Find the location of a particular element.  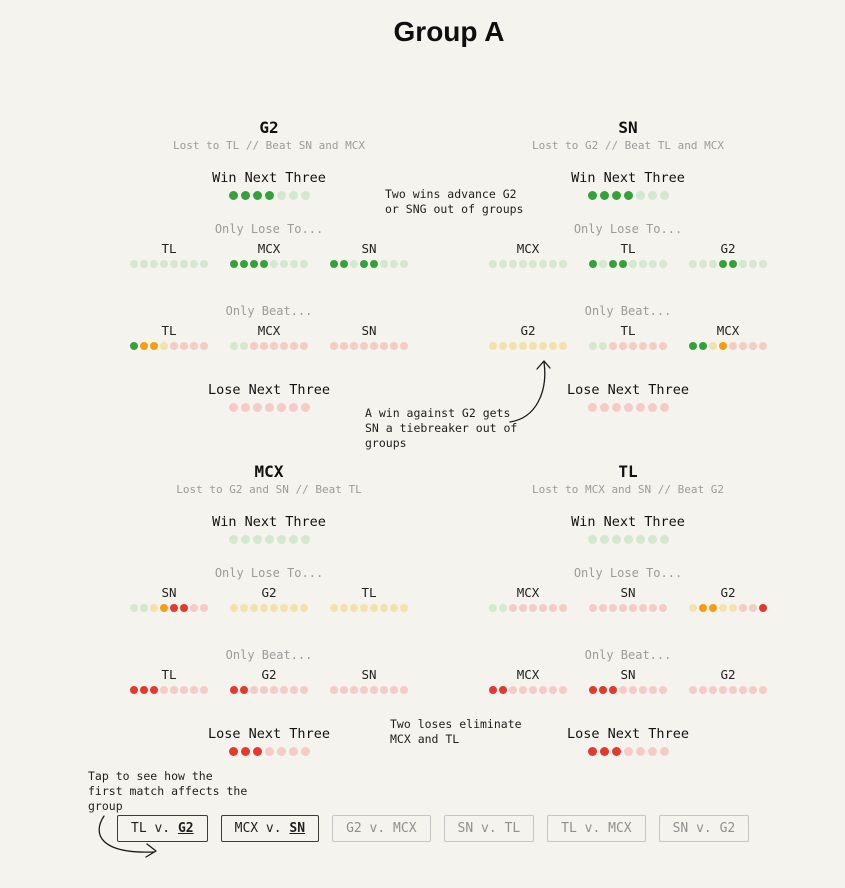

team-name: SN is located at coordinates (628, 127).